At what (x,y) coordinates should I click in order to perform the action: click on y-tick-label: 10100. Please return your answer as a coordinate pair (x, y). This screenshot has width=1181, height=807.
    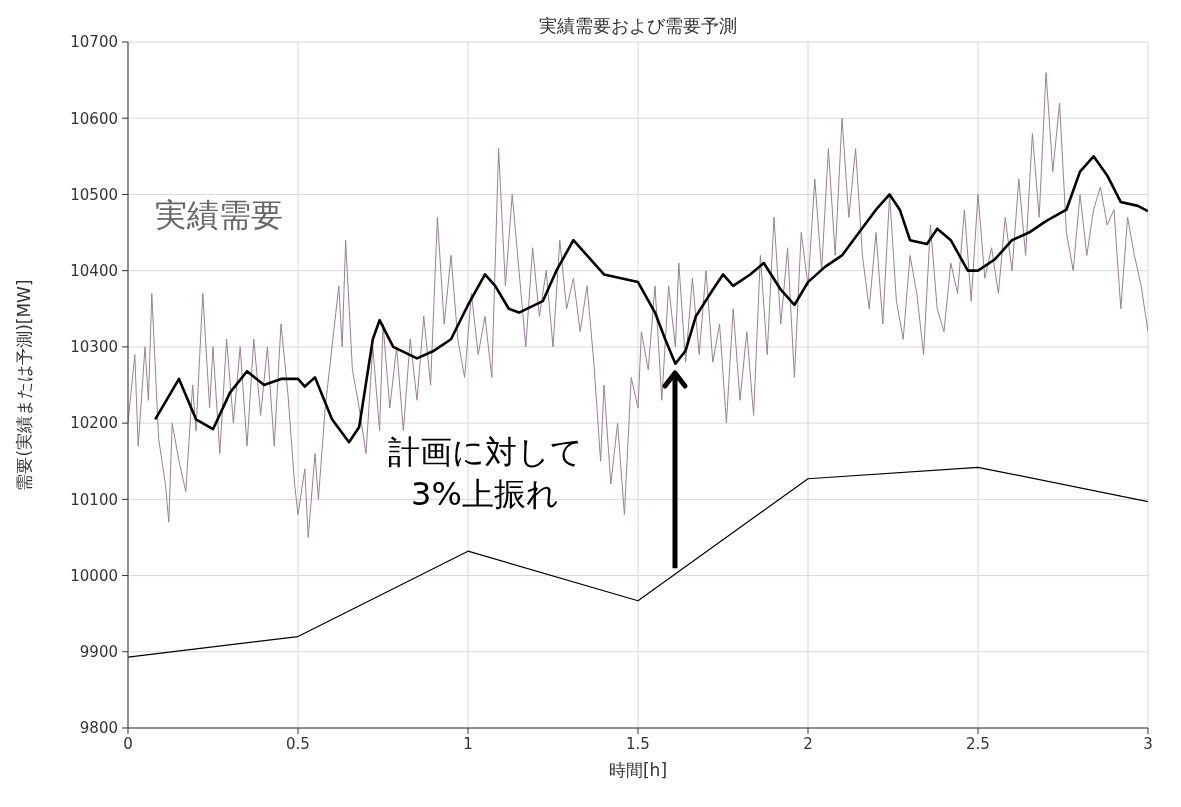
    Looking at the image, I should click on (94, 499).